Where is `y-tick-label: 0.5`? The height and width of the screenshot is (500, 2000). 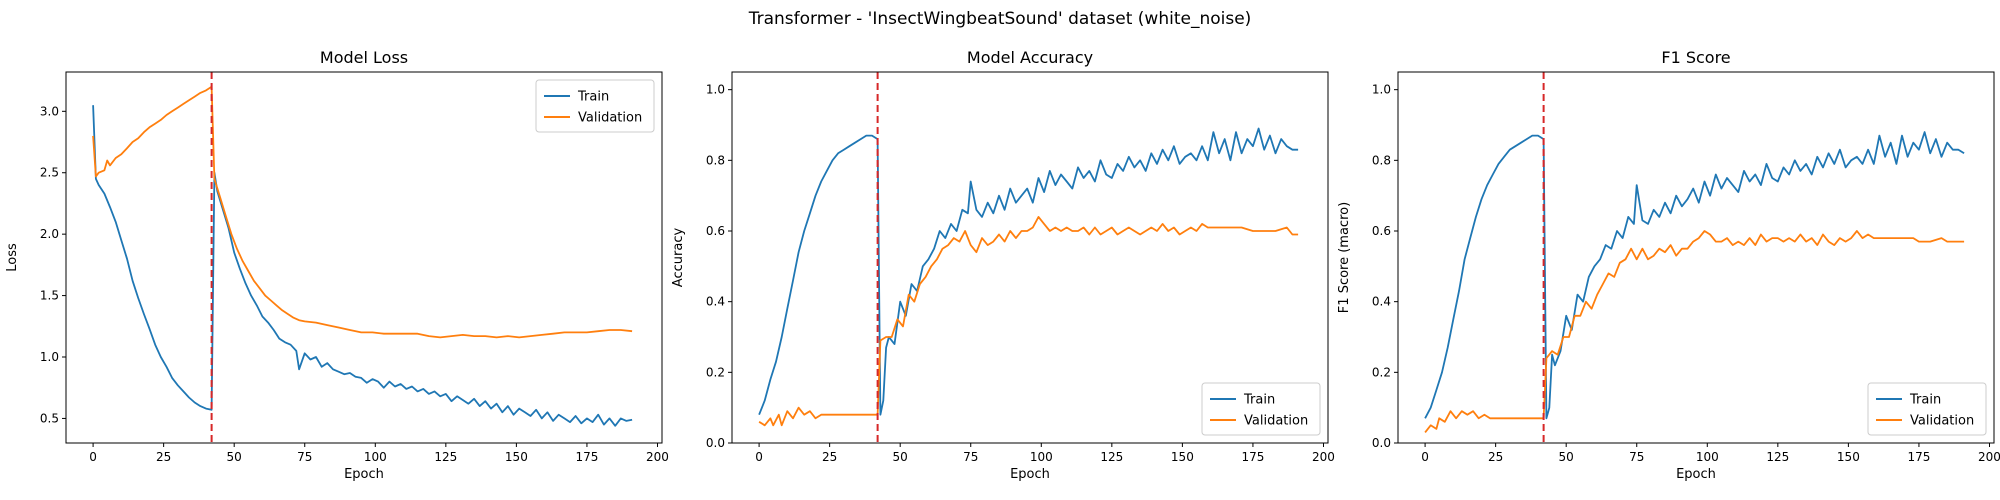
y-tick-label: 0.5 is located at coordinates (49, 418).